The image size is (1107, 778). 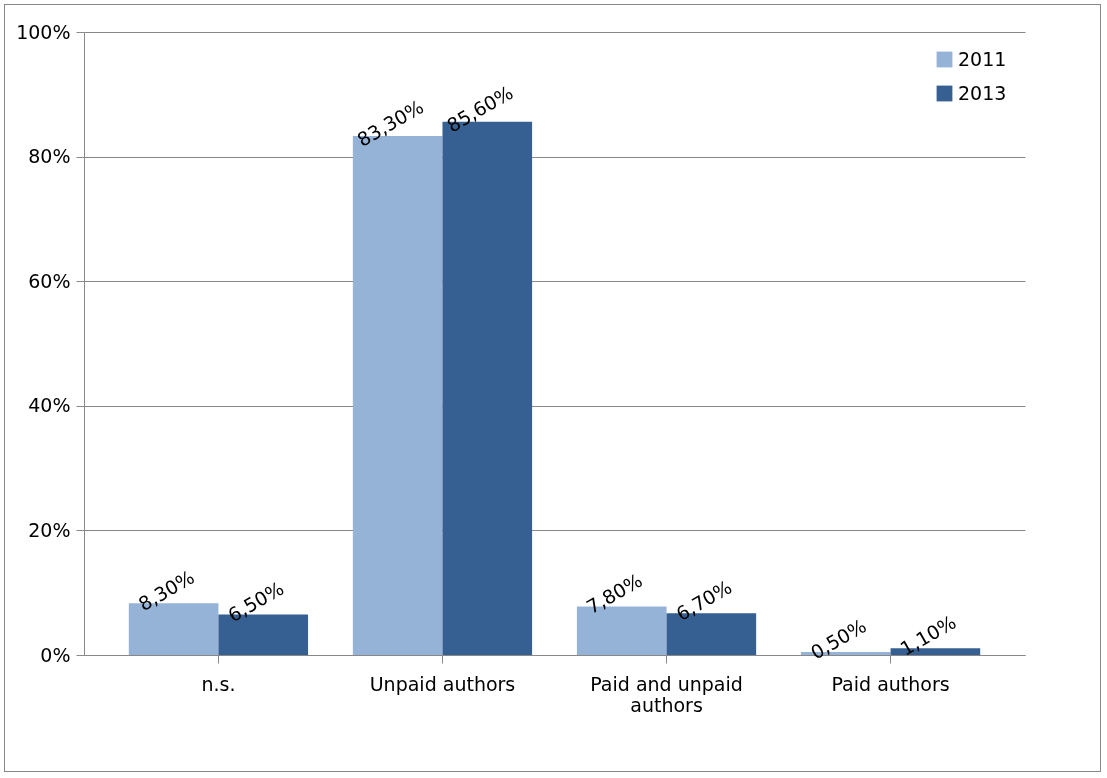 What do you see at coordinates (442, 683) in the screenshot?
I see `x-tick-label: Unpaid authors` at bounding box center [442, 683].